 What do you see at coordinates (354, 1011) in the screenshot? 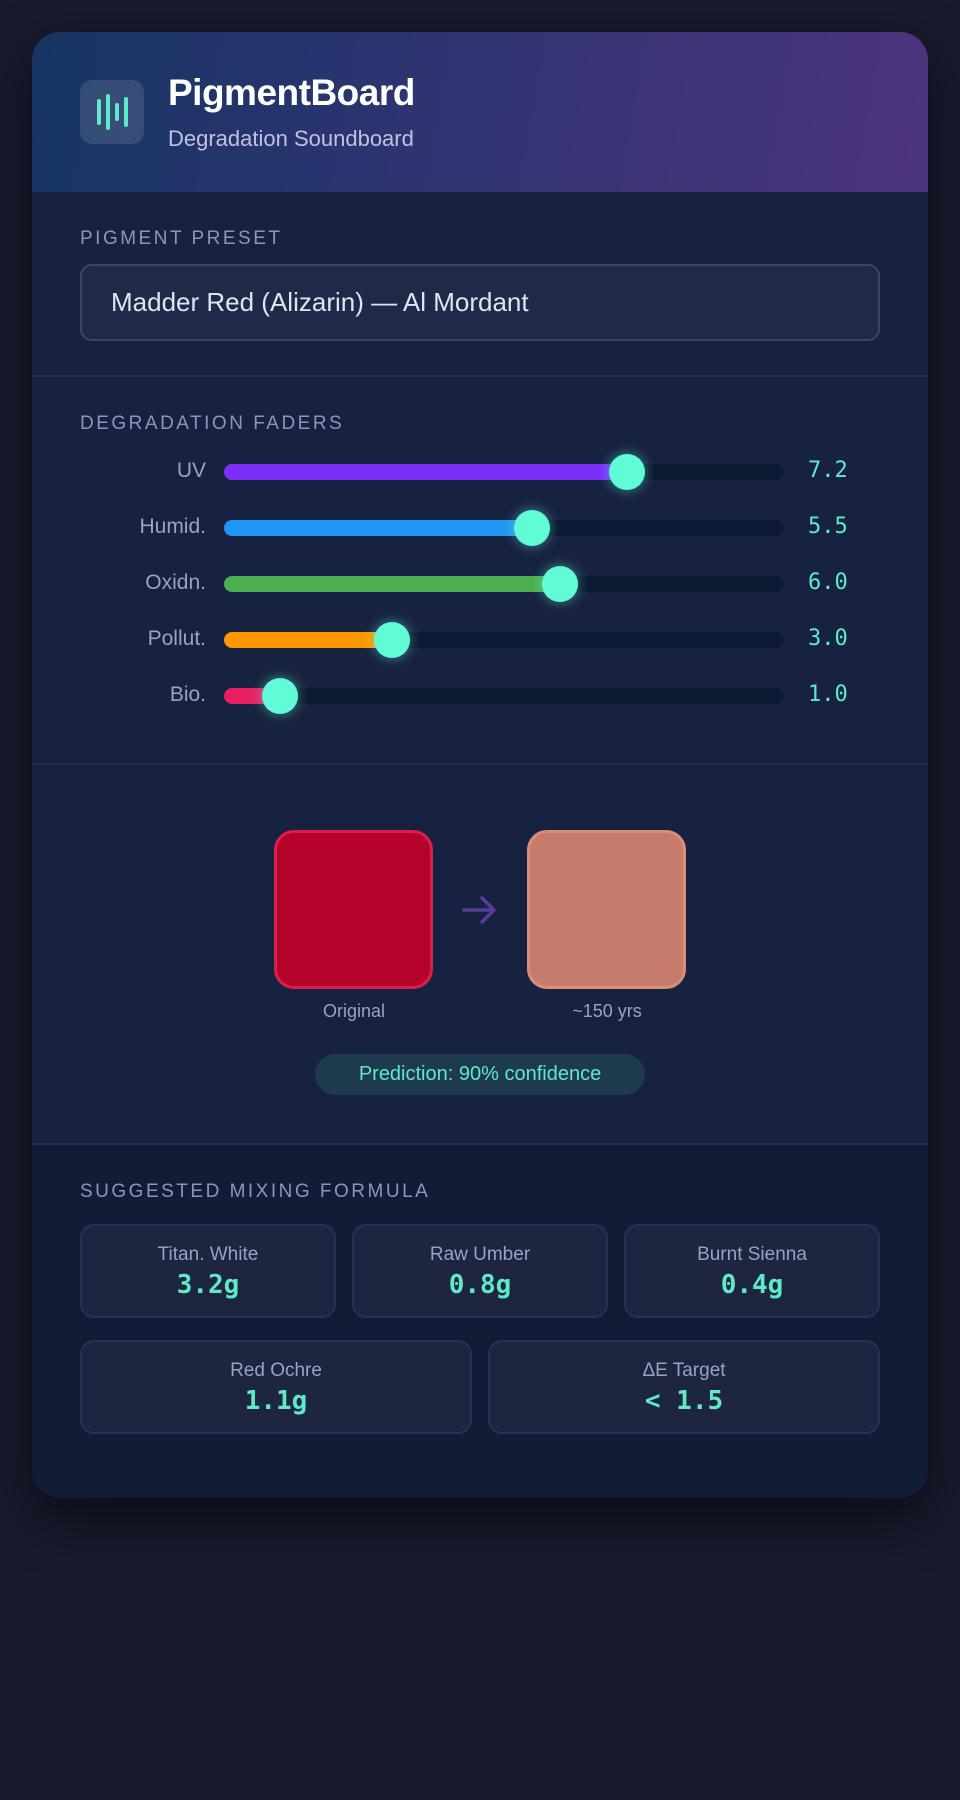
I see `original-label: Original` at bounding box center [354, 1011].